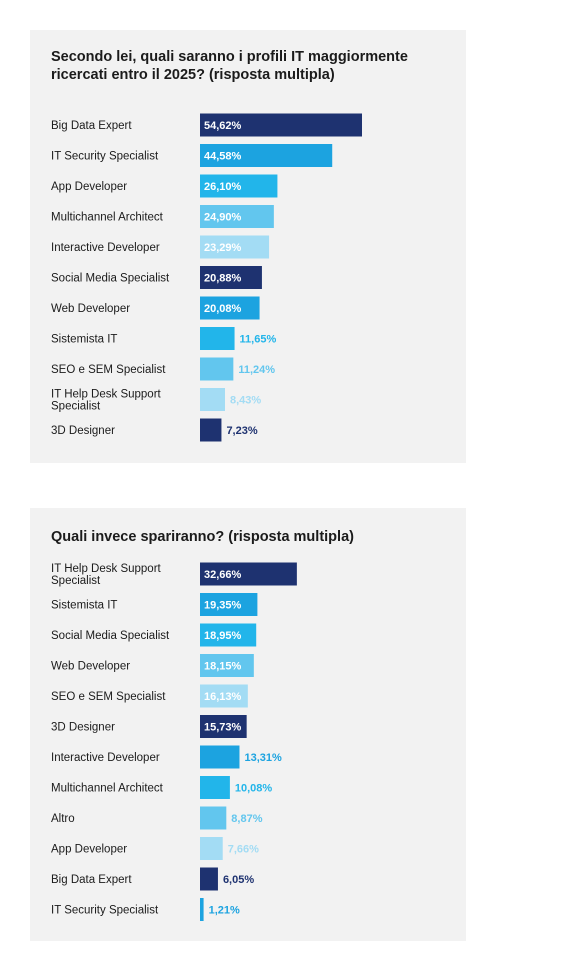  What do you see at coordinates (223, 309) in the screenshot?
I see `value-label-web-developer: 20,08%` at bounding box center [223, 309].